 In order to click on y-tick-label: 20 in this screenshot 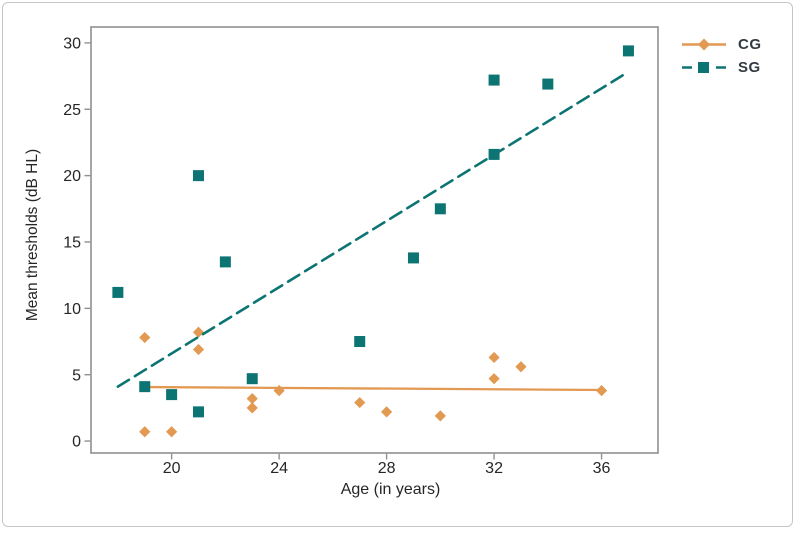, I will do `click(72, 176)`.